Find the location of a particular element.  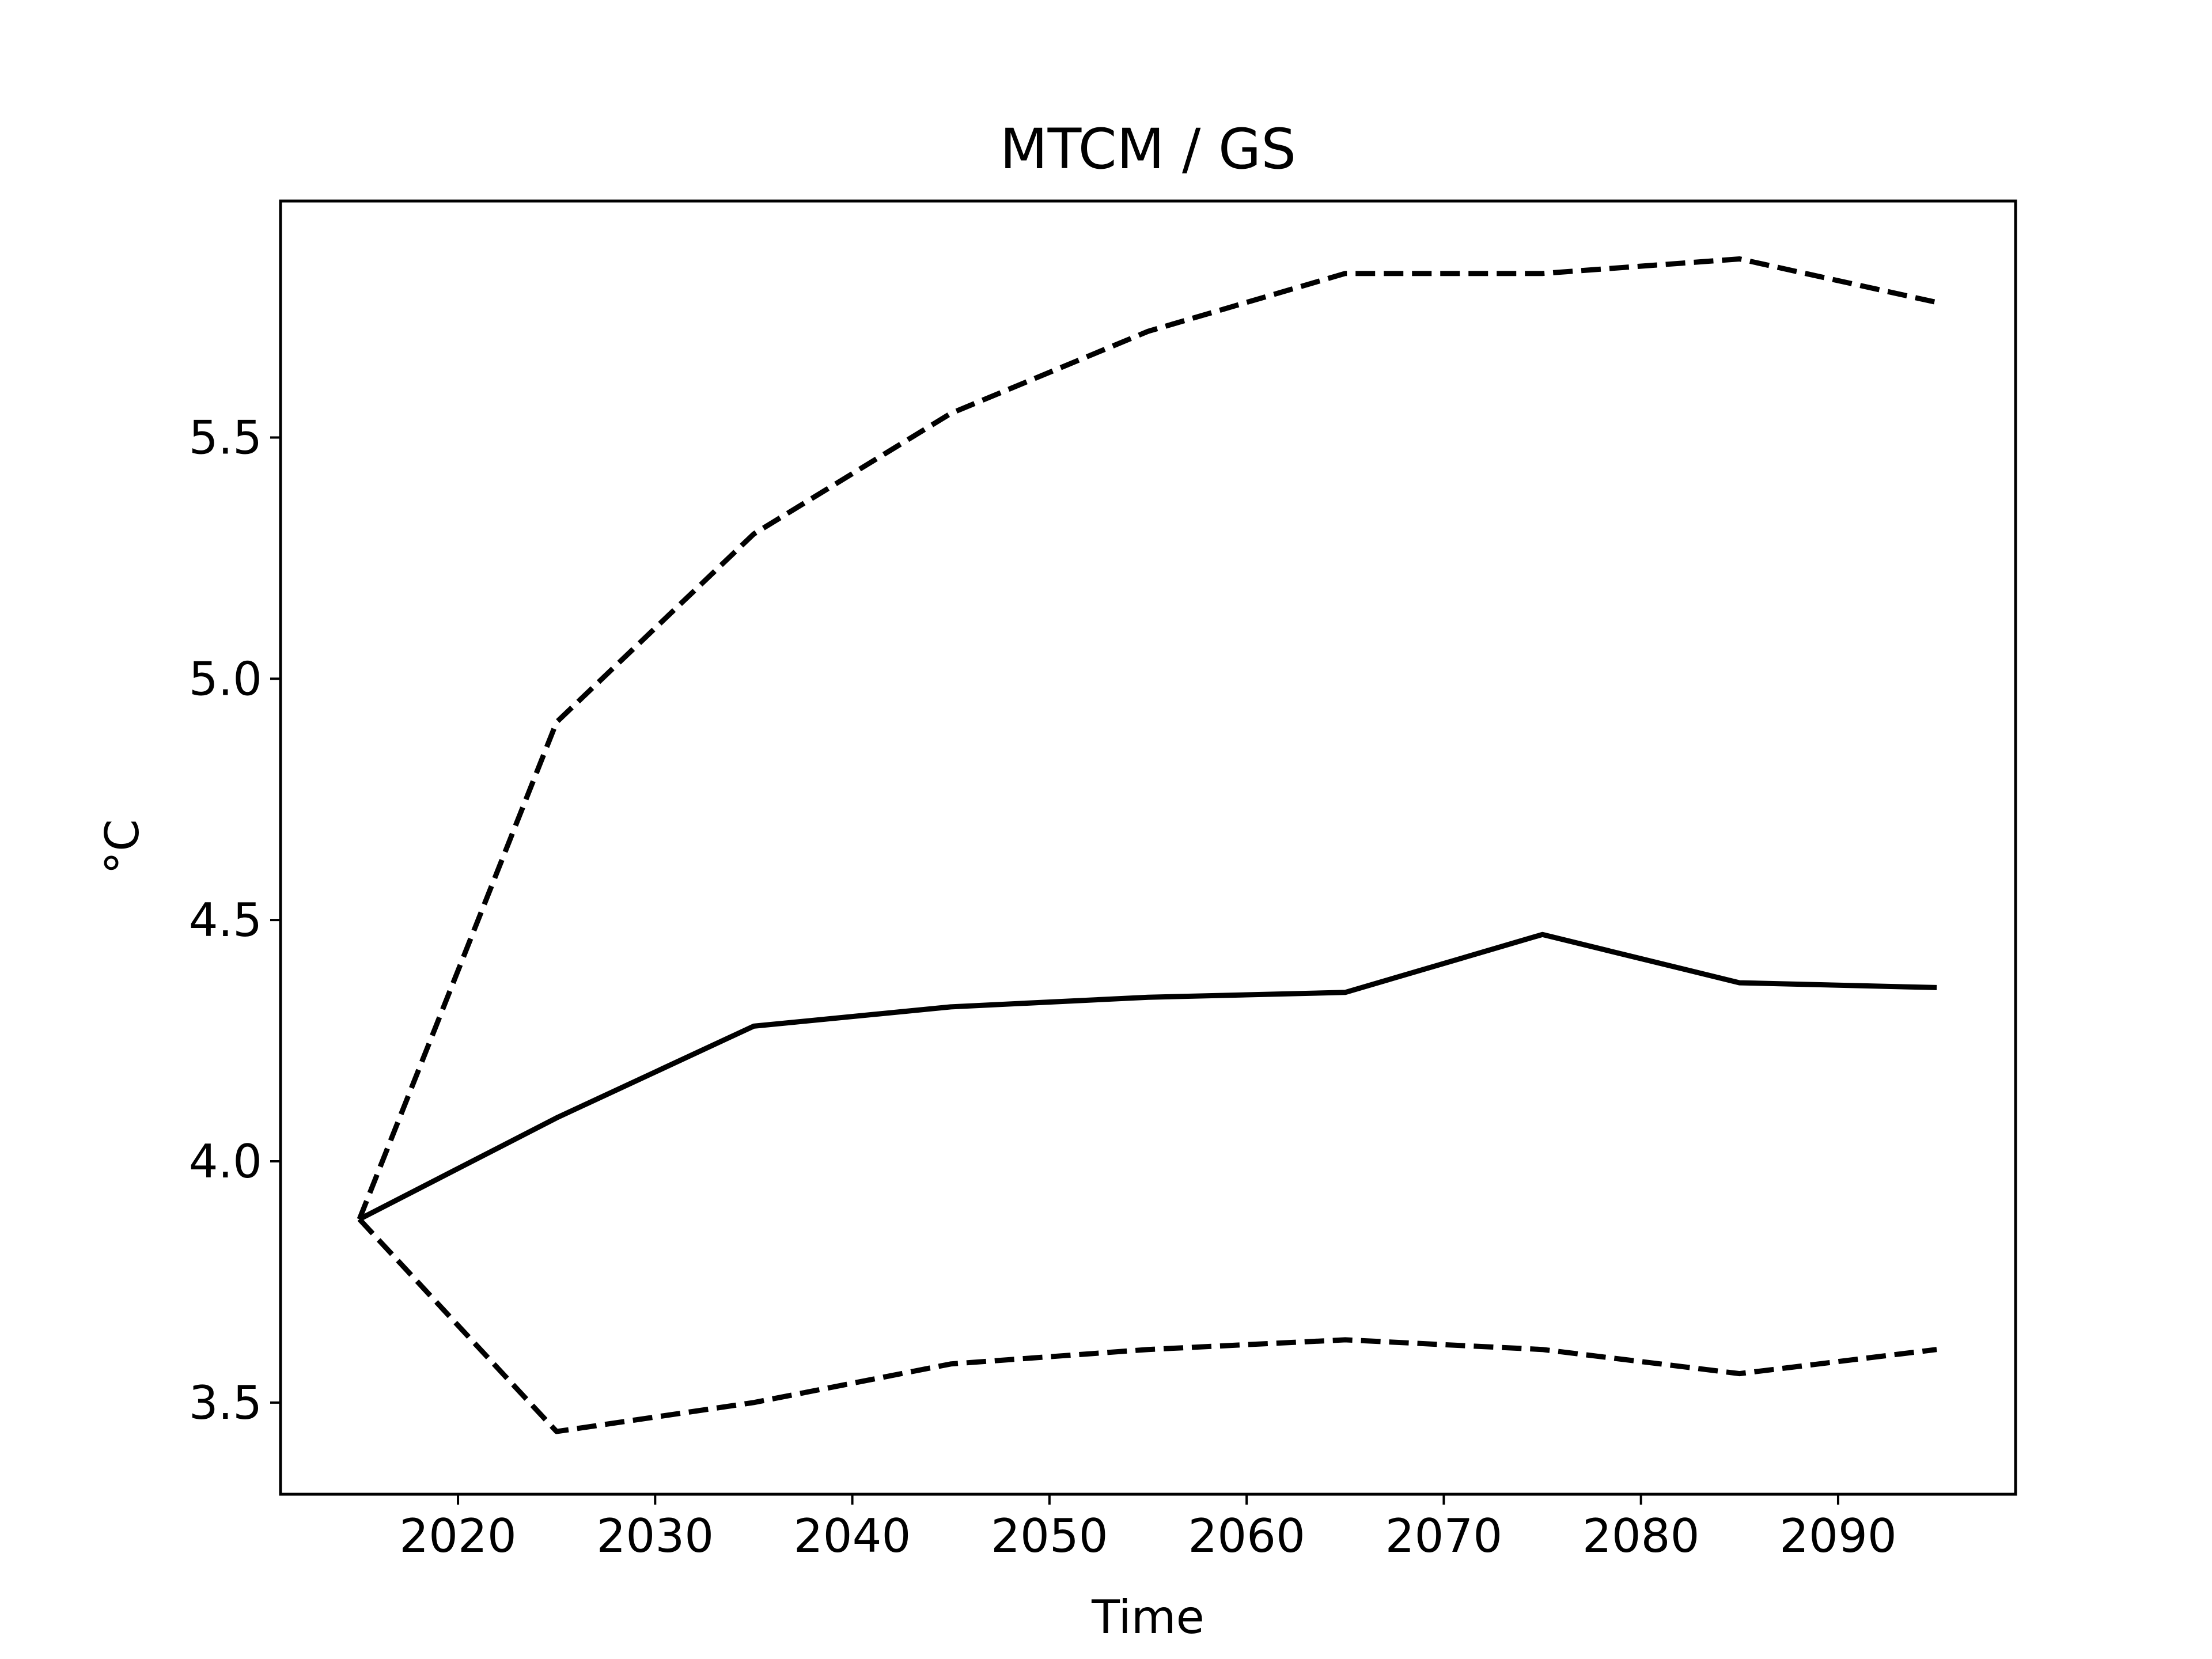

y-tick-label-5.5: 5.5 is located at coordinates (225, 437).